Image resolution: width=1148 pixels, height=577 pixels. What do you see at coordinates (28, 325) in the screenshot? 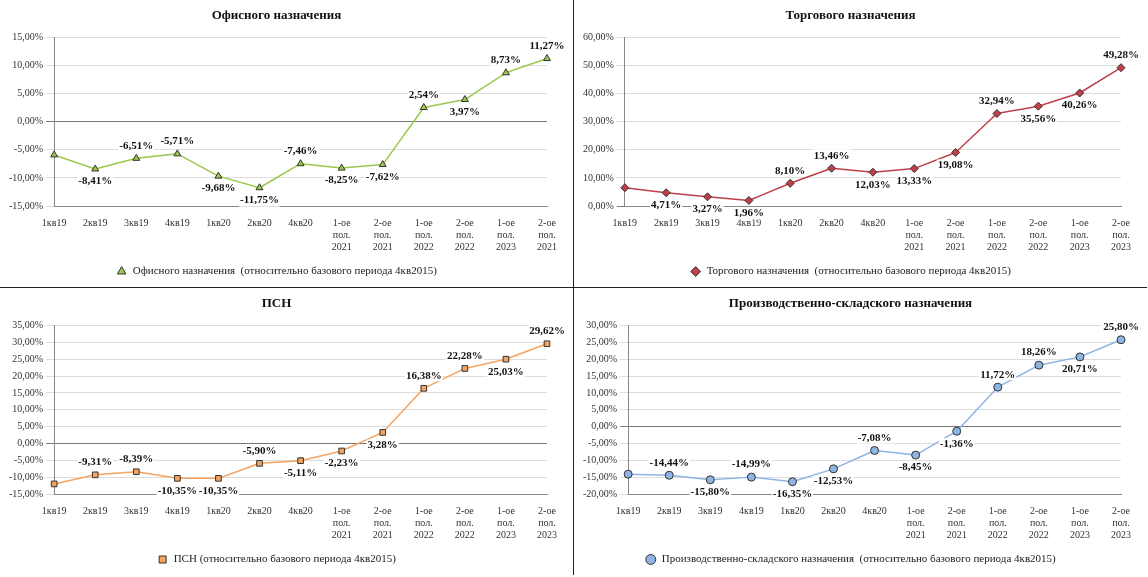
I see `y-tick-label: 35,00%` at bounding box center [28, 325].